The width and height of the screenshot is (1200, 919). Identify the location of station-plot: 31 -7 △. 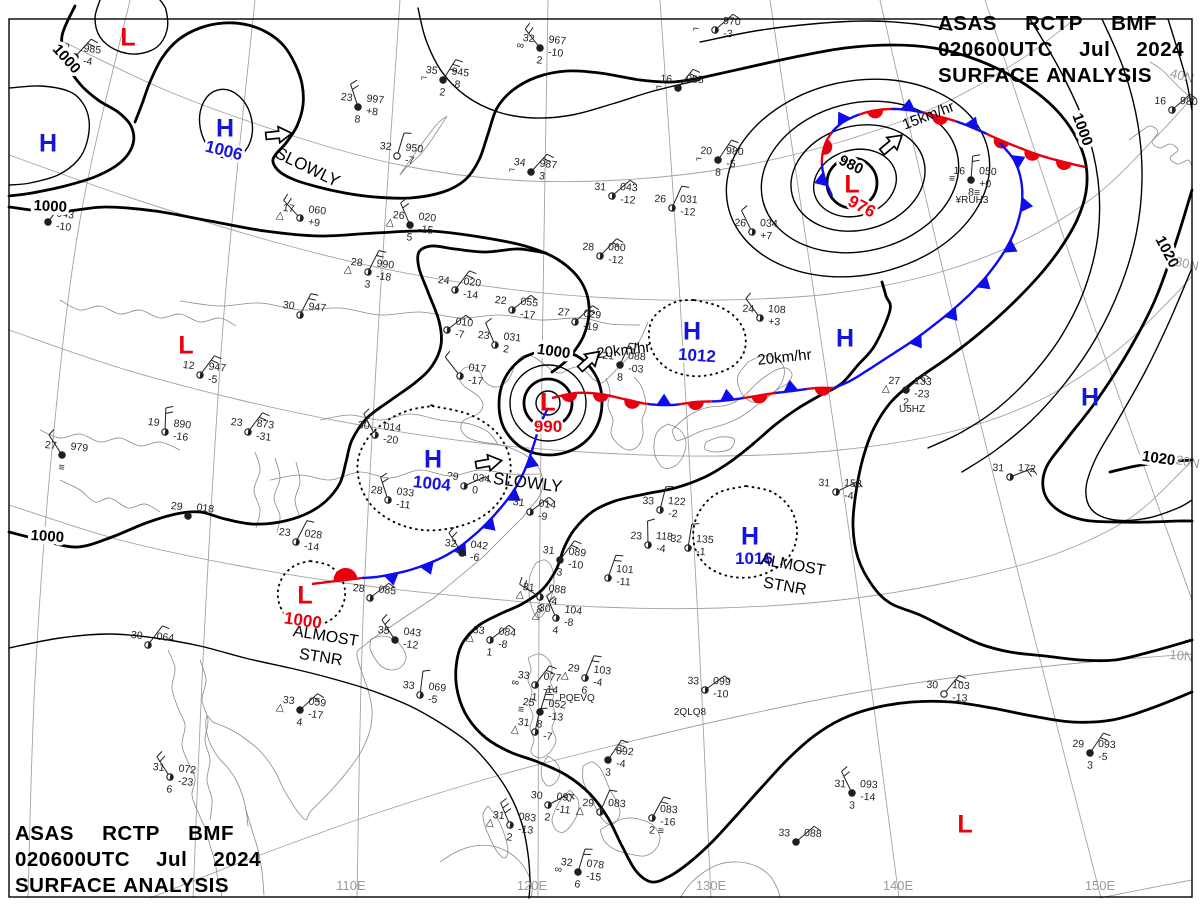
(531, 725).